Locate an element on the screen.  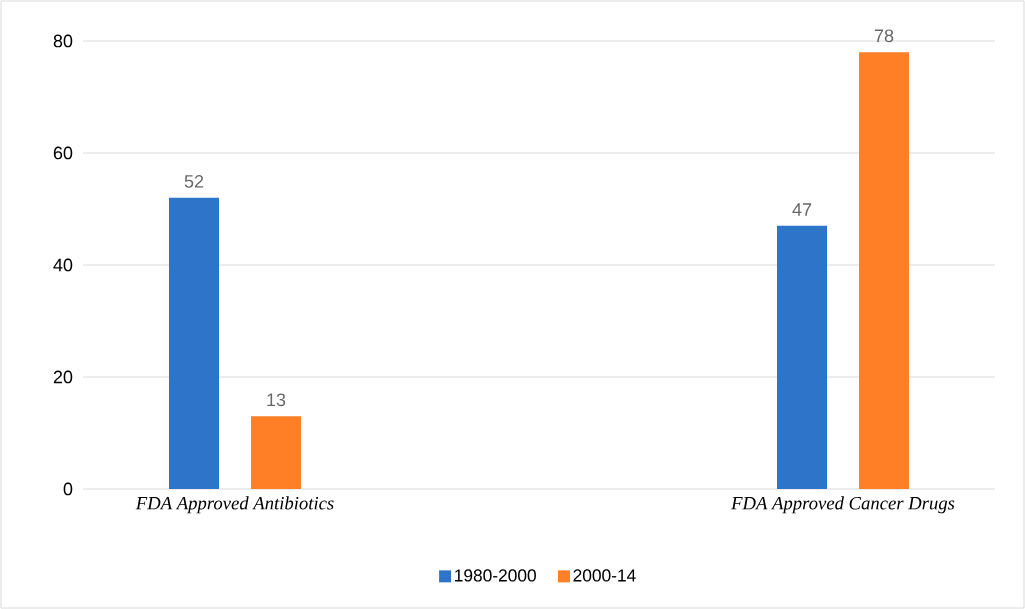
legend-label: 1980-2000 is located at coordinates (495, 575).